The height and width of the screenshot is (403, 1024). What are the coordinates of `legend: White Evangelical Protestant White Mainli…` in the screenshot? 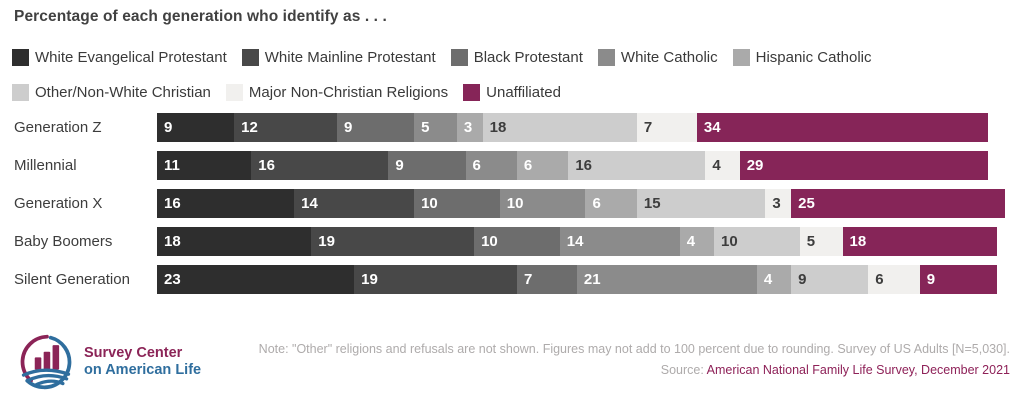 It's located at (514, 75).